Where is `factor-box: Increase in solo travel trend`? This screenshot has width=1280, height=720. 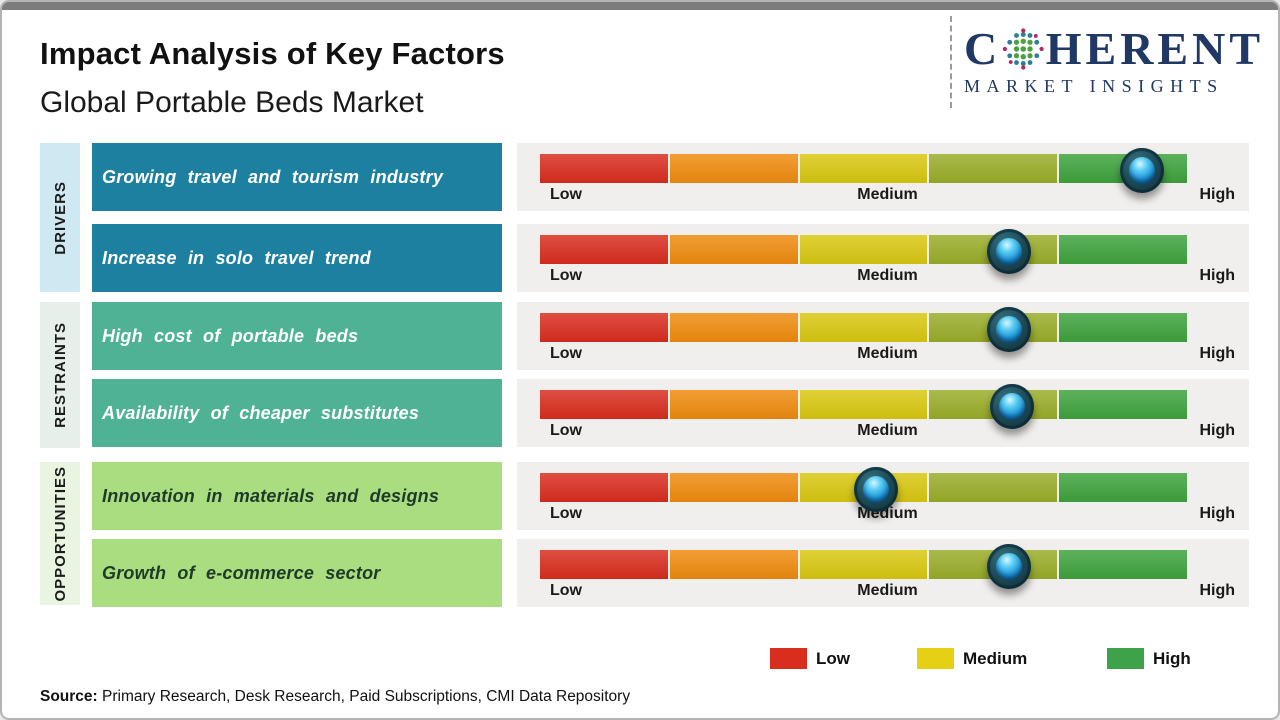
factor-box: Increase in solo travel trend is located at coordinates (297, 258).